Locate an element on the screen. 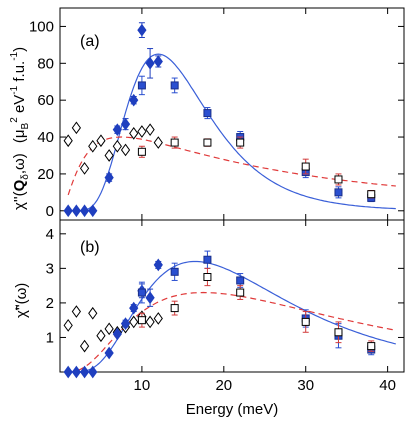 This screenshot has height=422, width=415. ytick-label-b: 2 is located at coordinates (50, 303).